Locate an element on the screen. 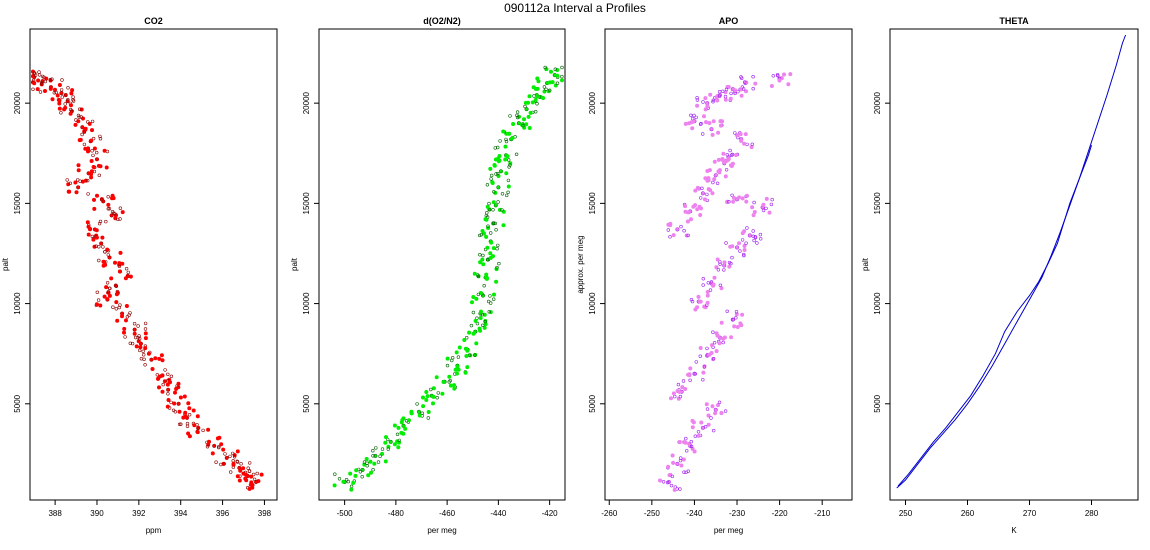 The height and width of the screenshot is (550, 1150). x-tick-label: -420 is located at coordinates (550, 513).